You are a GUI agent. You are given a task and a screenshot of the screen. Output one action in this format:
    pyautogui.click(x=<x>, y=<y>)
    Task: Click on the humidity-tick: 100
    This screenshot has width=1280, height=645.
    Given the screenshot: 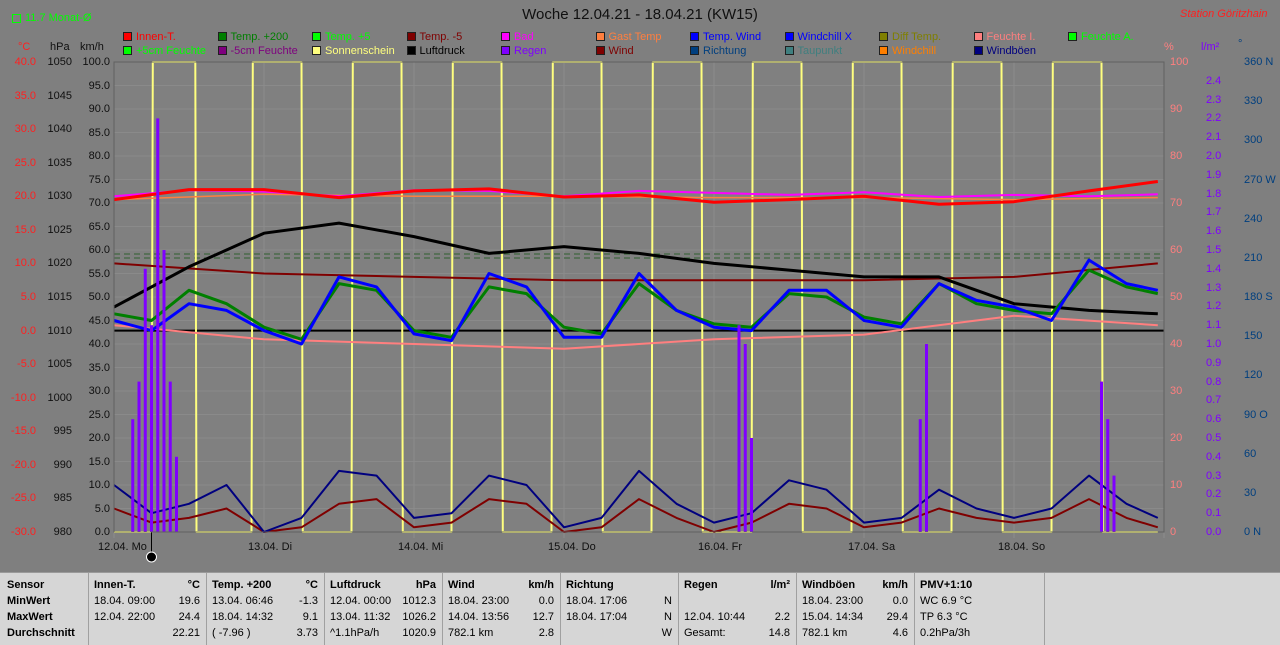 What is the action you would take?
    pyautogui.click(x=1179, y=62)
    